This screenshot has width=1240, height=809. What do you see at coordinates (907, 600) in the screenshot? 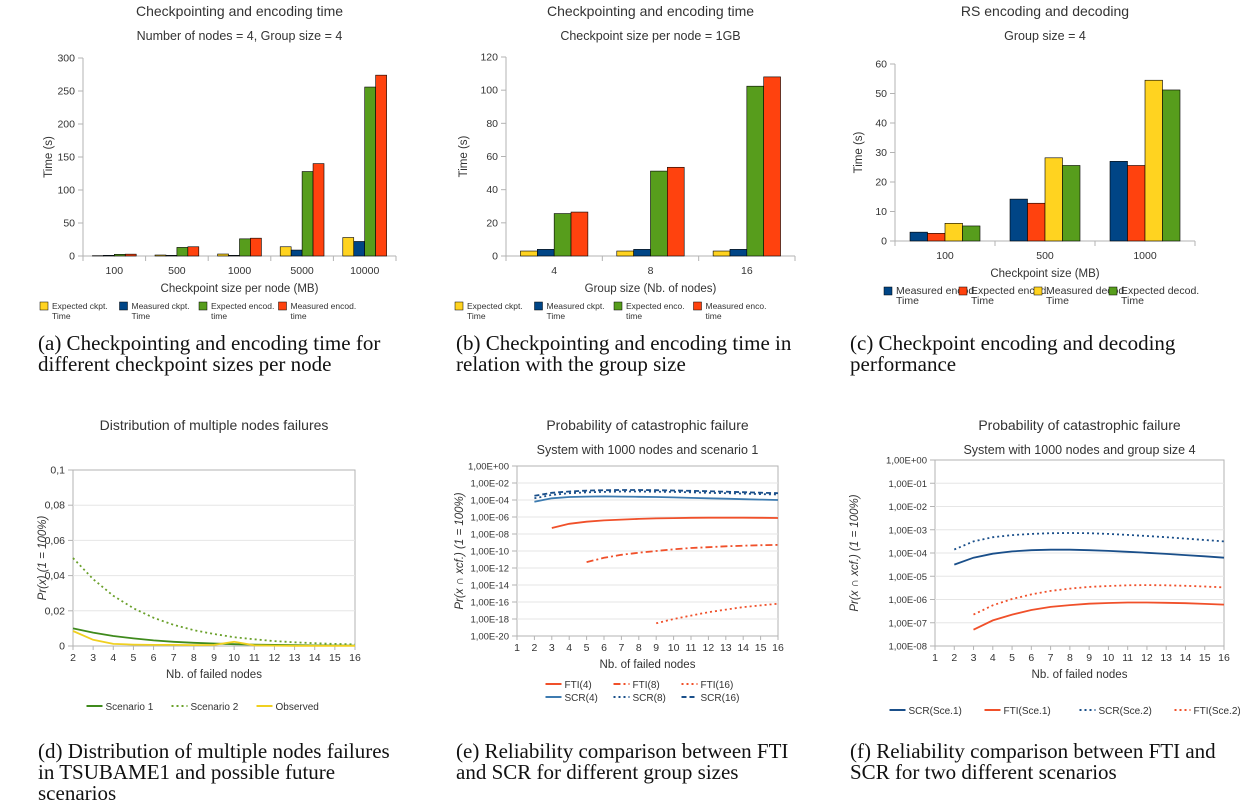
I see `chart-f-y-tick-label: 1,00E-06` at bounding box center [907, 600].